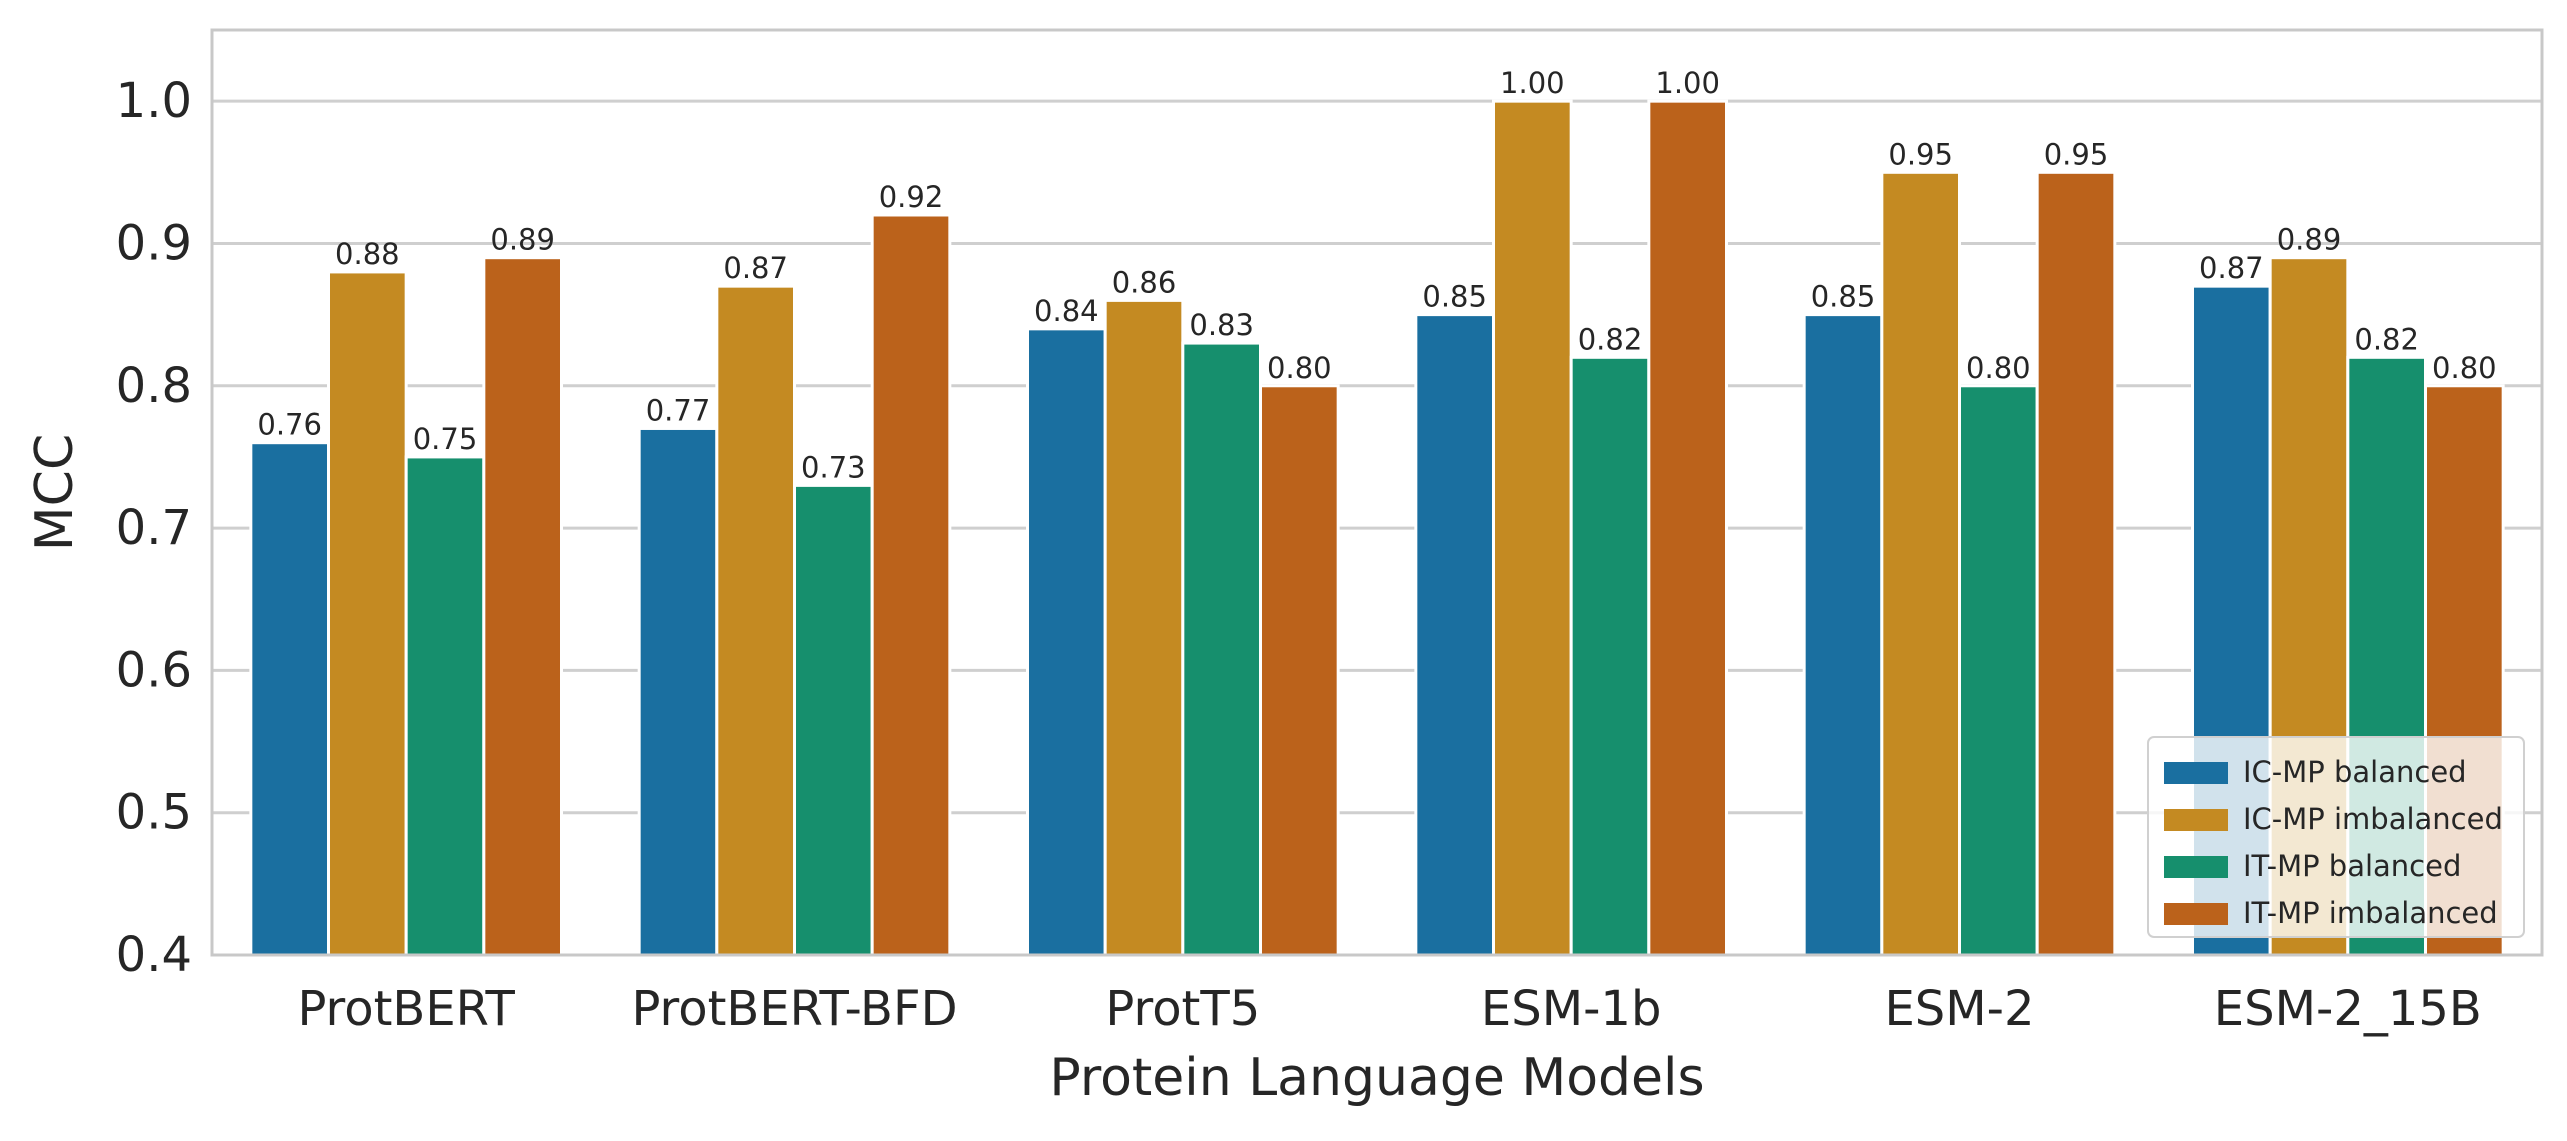 This screenshot has width=2567, height=1141. What do you see at coordinates (367, 254) in the screenshot?
I see `bar-value-label: 0.88` at bounding box center [367, 254].